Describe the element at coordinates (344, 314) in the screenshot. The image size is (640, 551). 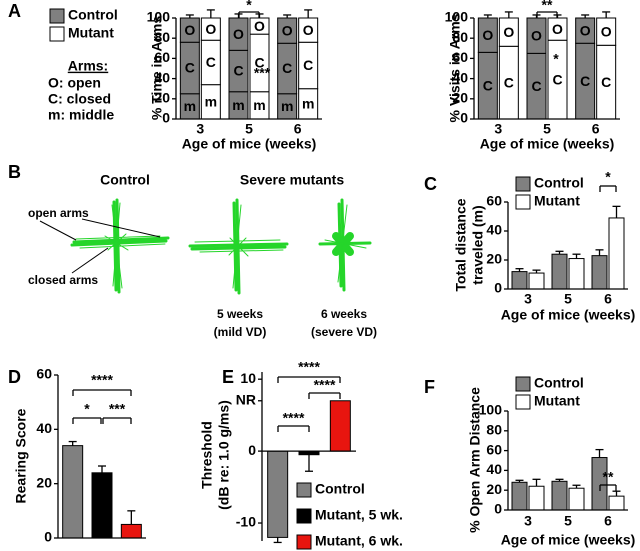
I see `b-caption: 6 weeks` at that location.